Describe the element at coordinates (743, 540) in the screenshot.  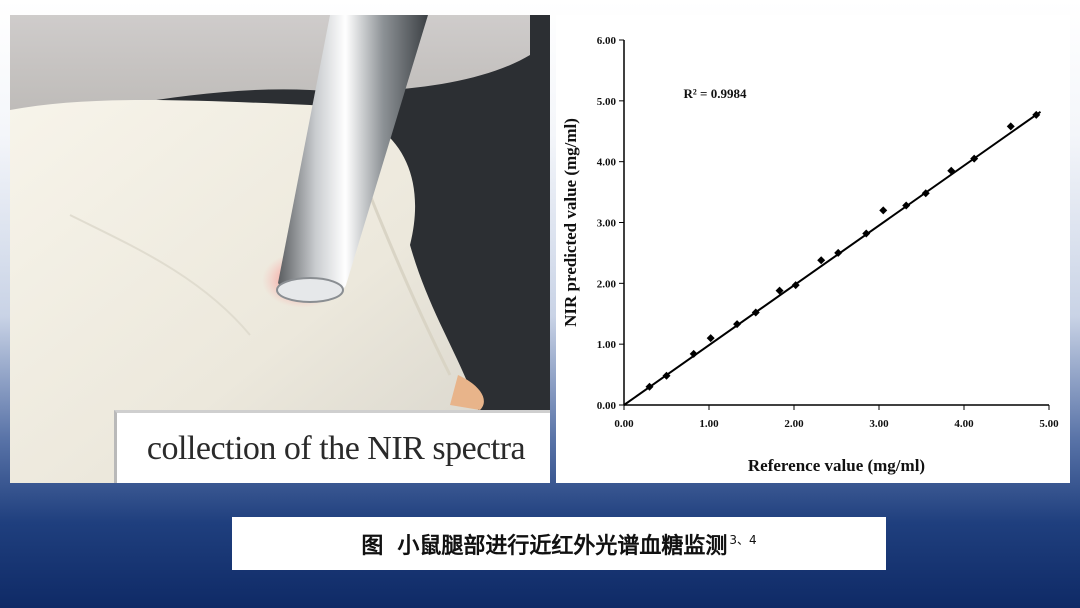
I see `reference-numbers: 3、4` at that location.